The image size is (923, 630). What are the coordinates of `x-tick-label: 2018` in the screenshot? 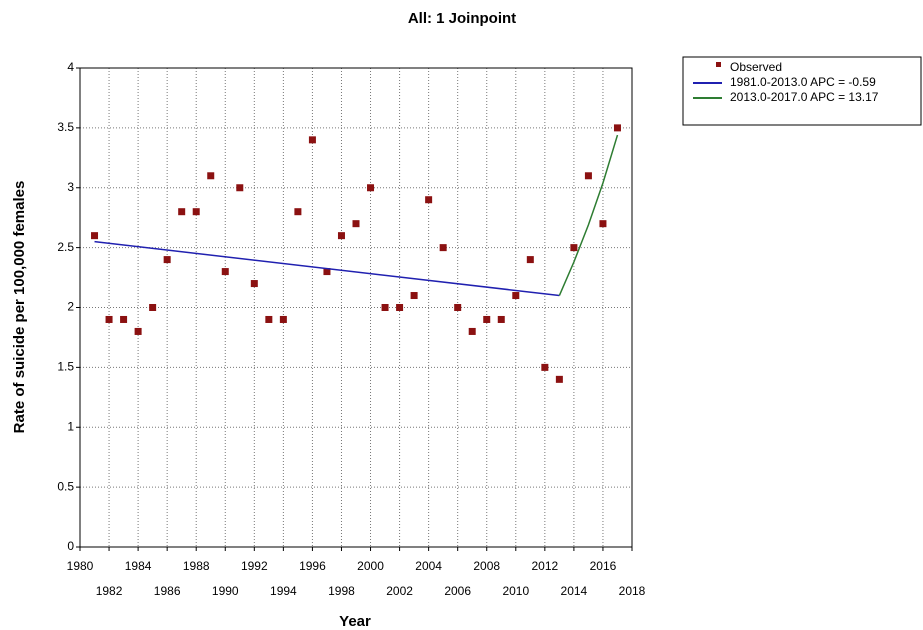 It's located at (632, 591).